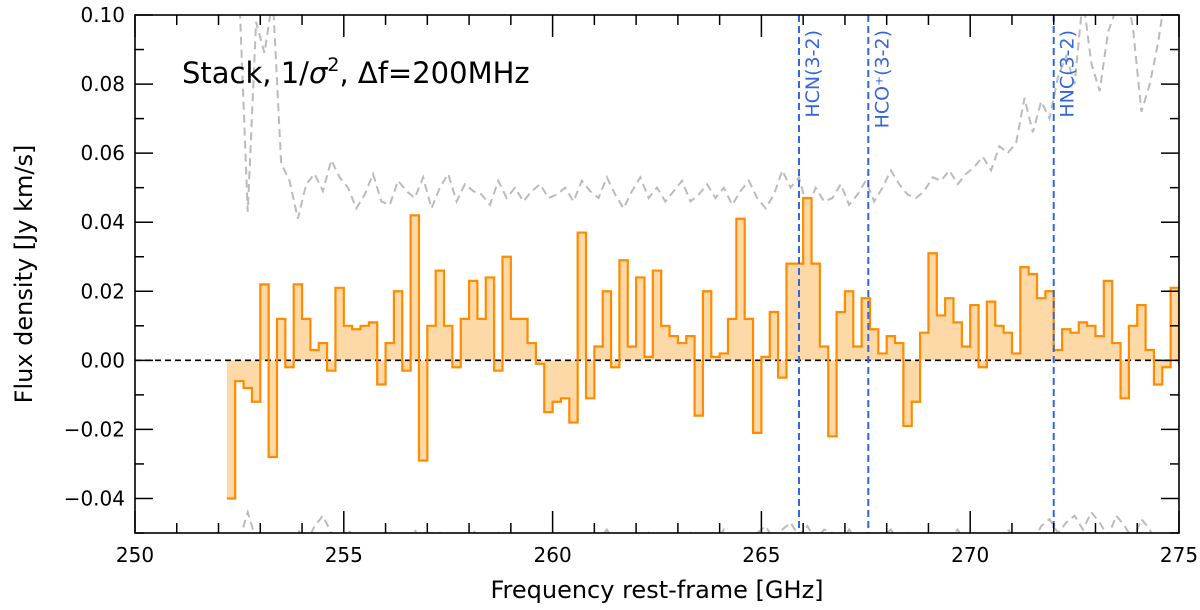 The image size is (1200, 610). What do you see at coordinates (245, 73) in the screenshot?
I see `chart-title-prefix: Stack, 1/` at bounding box center [245, 73].